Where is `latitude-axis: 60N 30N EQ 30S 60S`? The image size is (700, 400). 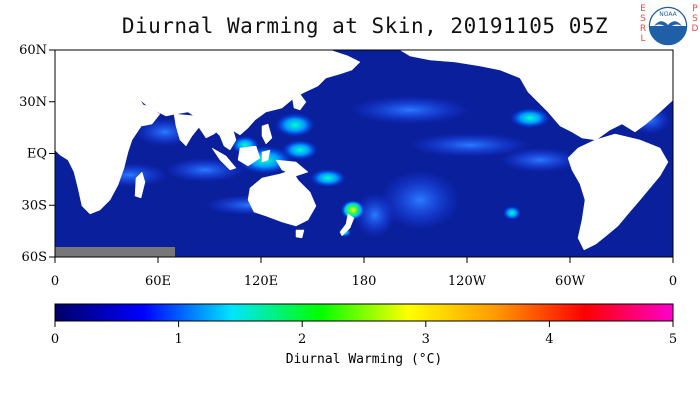 latitude-axis: 60N 30N EQ 30S 60S is located at coordinates (37, 154).